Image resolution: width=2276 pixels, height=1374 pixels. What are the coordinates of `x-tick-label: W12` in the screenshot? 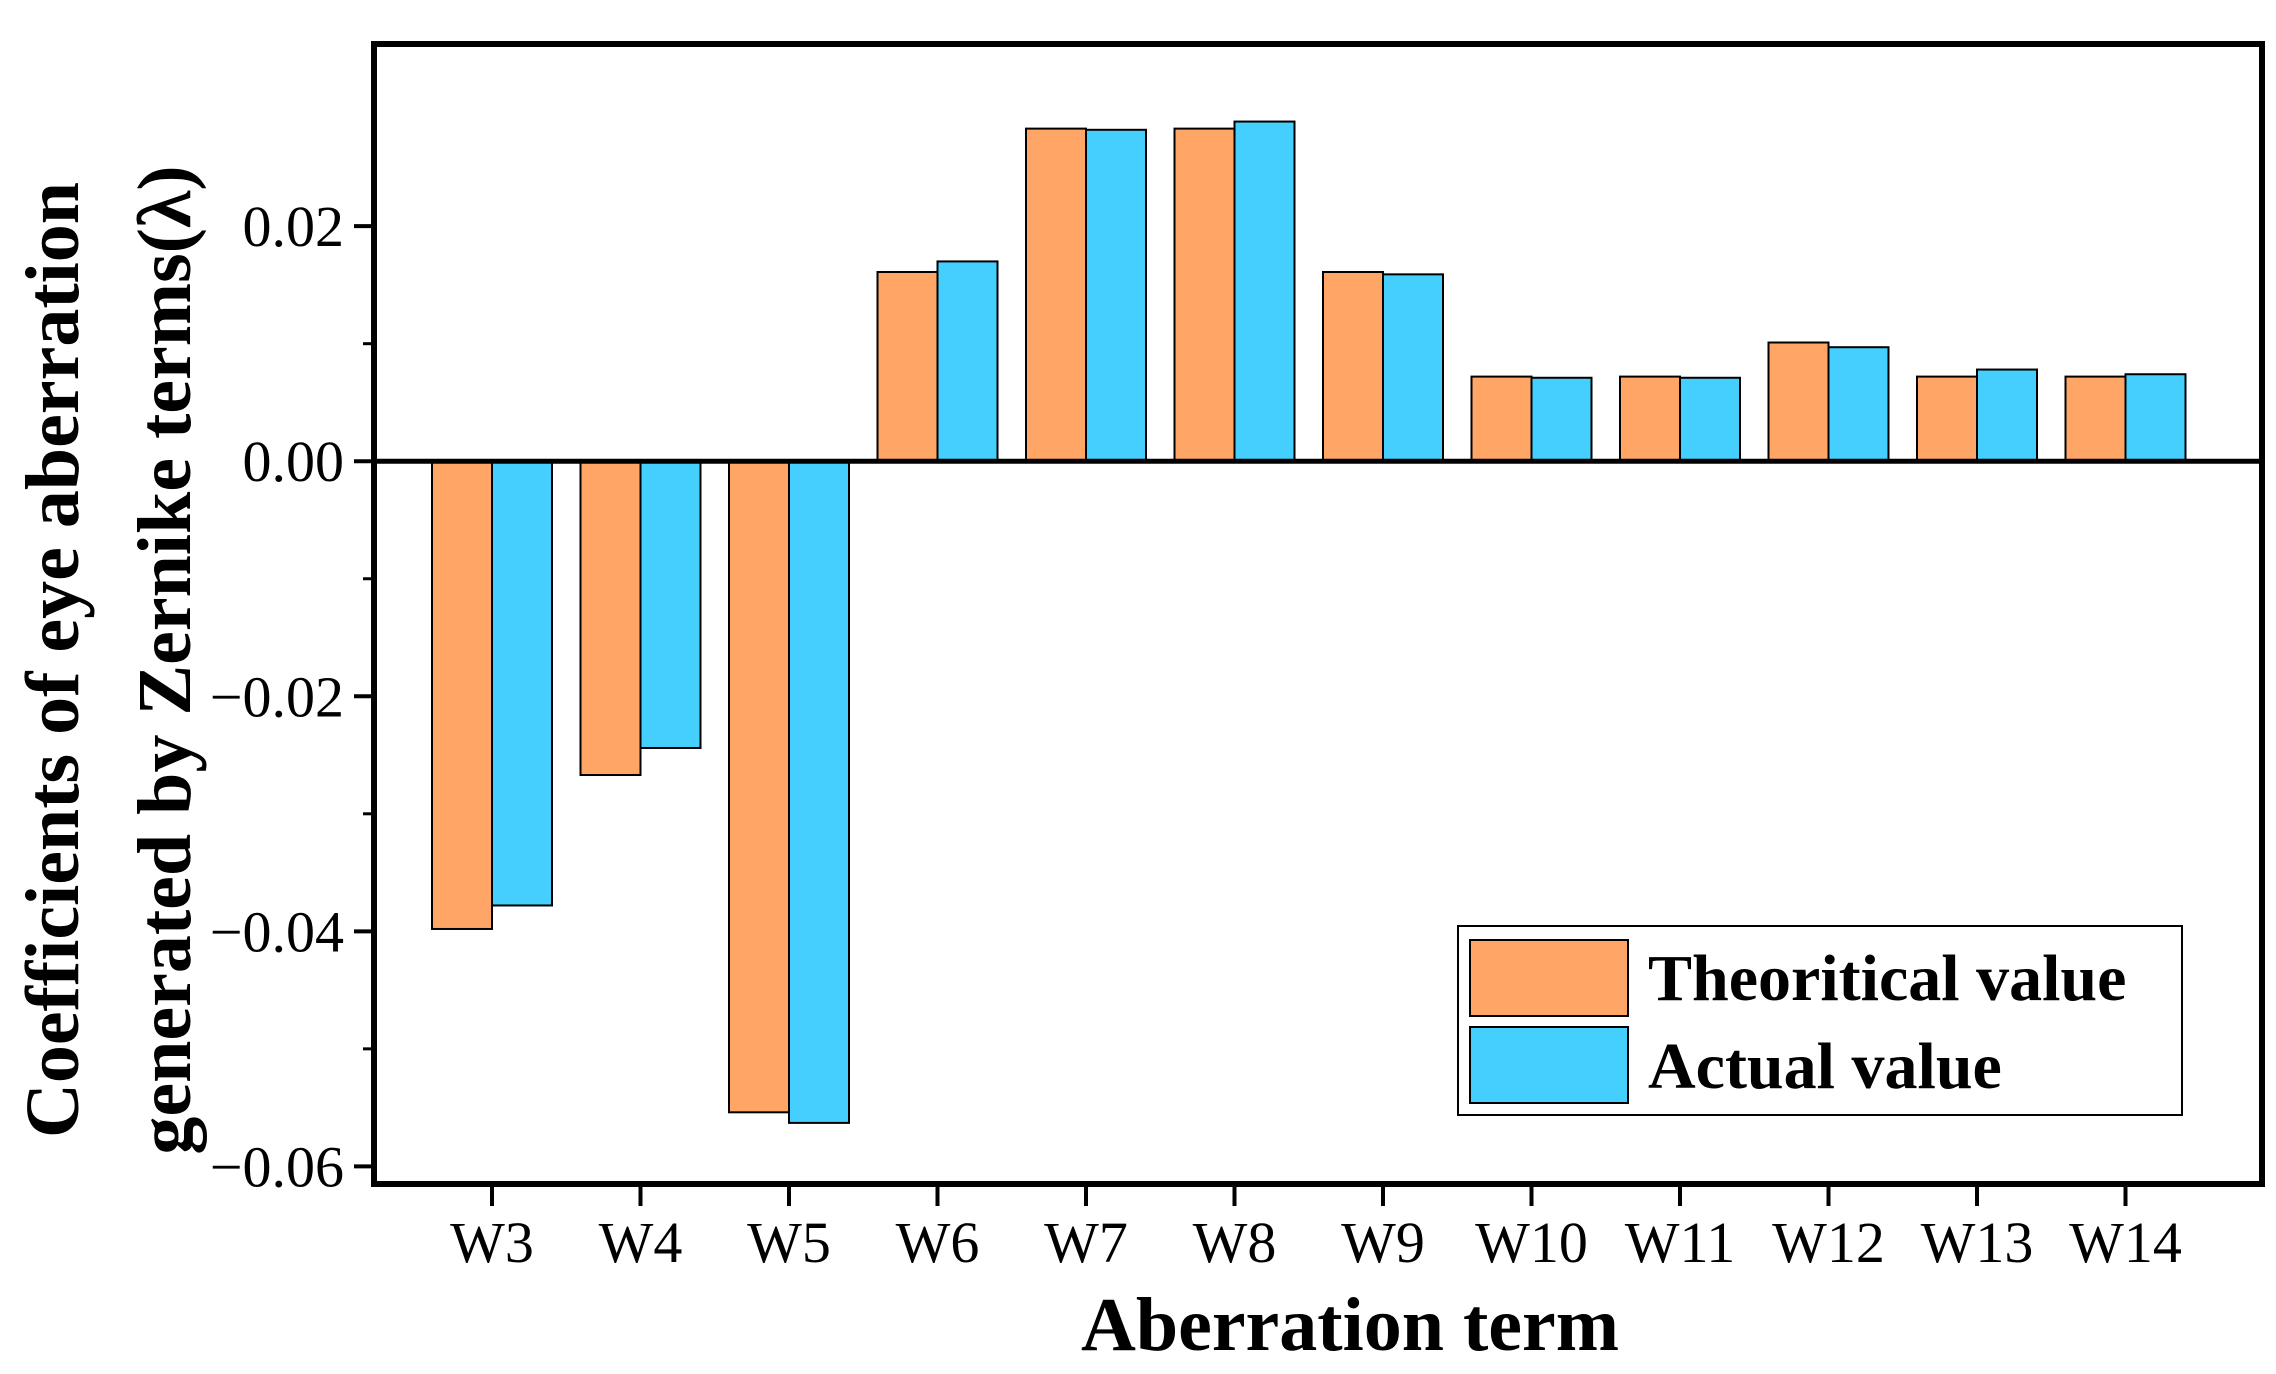 It's located at (1828, 1242).